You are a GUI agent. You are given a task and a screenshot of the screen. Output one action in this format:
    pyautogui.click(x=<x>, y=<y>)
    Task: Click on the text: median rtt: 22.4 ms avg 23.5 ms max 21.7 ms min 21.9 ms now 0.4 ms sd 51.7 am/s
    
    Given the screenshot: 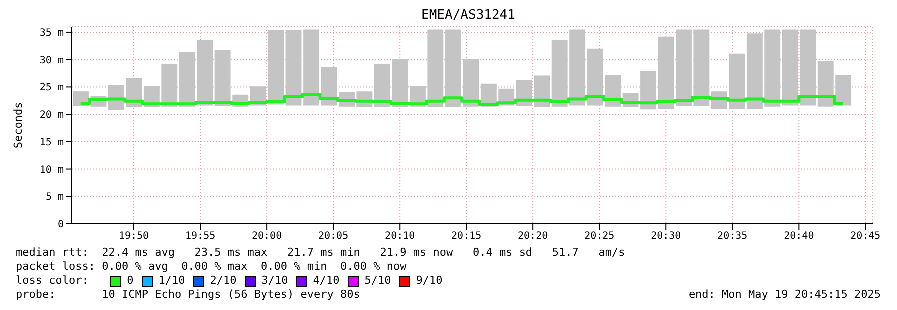 What is the action you would take?
    pyautogui.click(x=321, y=253)
    